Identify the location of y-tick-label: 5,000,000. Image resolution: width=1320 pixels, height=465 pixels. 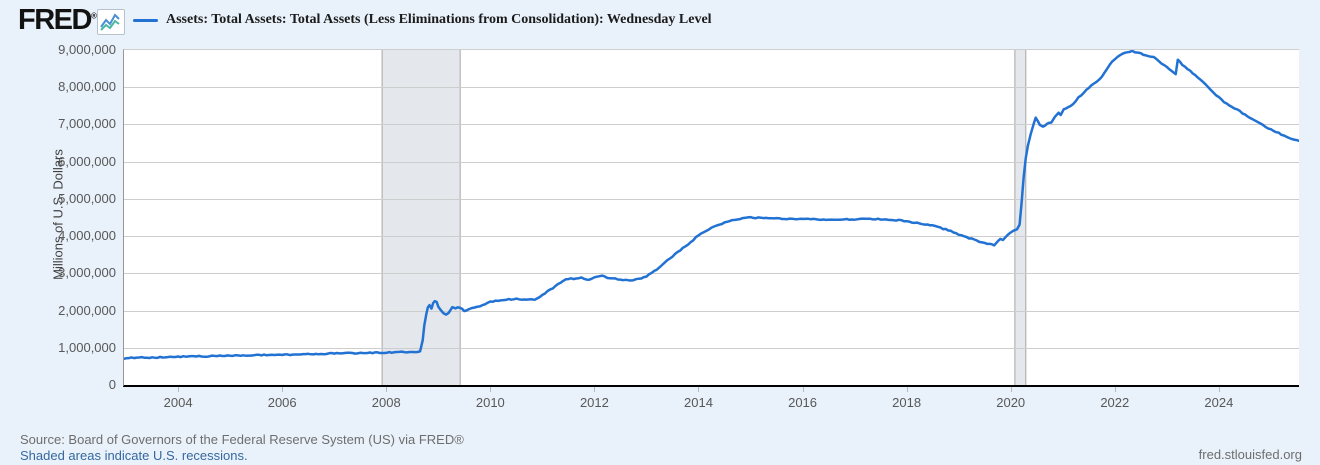
(87, 198).